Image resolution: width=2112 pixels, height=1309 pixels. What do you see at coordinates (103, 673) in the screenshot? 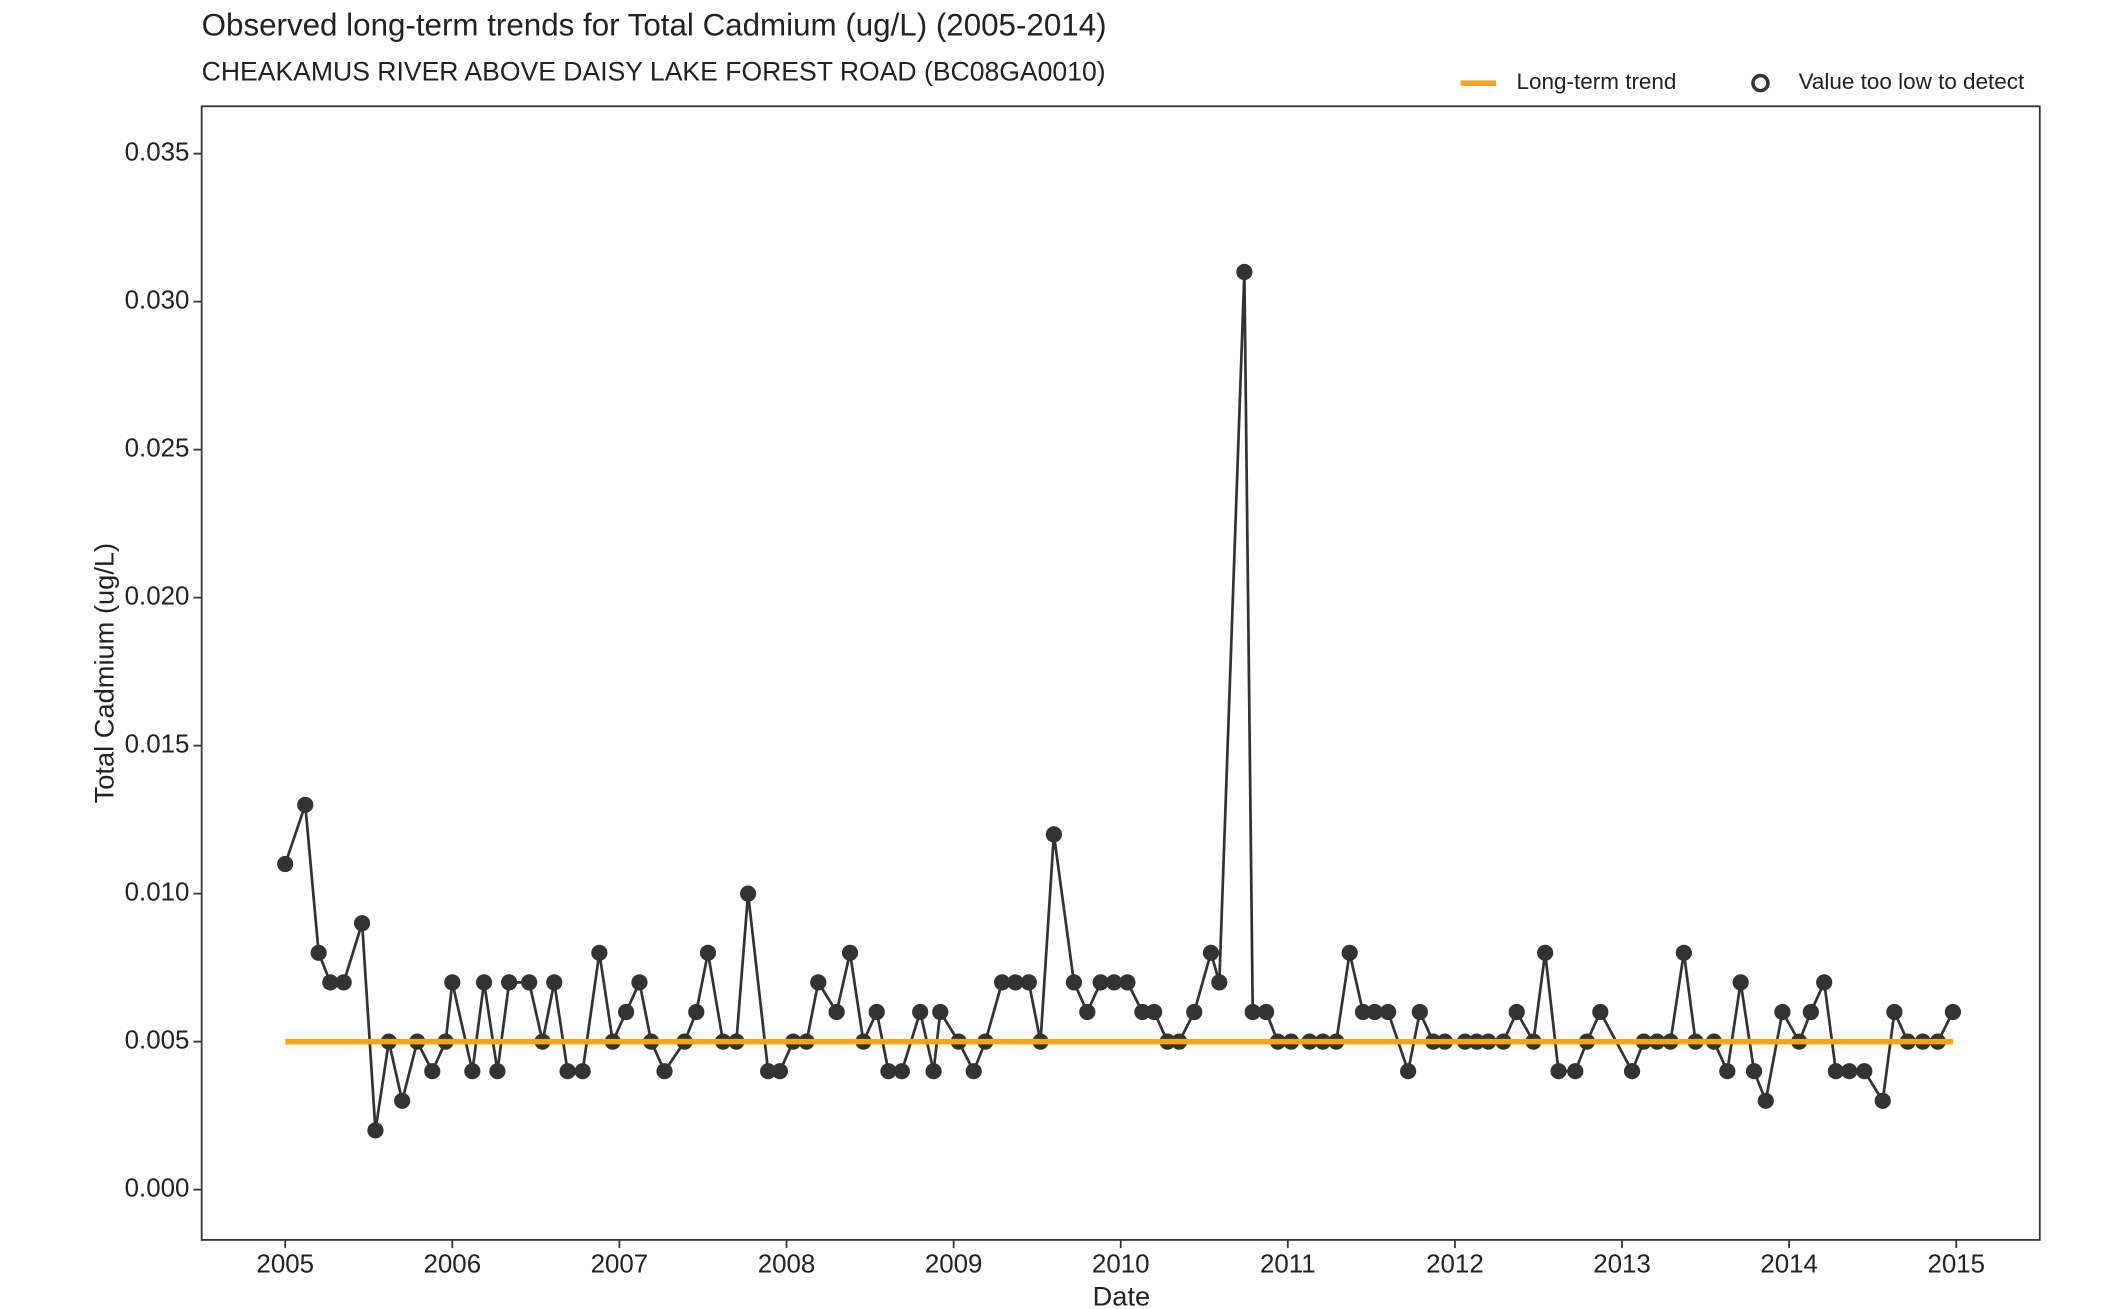
I see `y-axis-title: Total Cadmium (ug/L)` at bounding box center [103, 673].